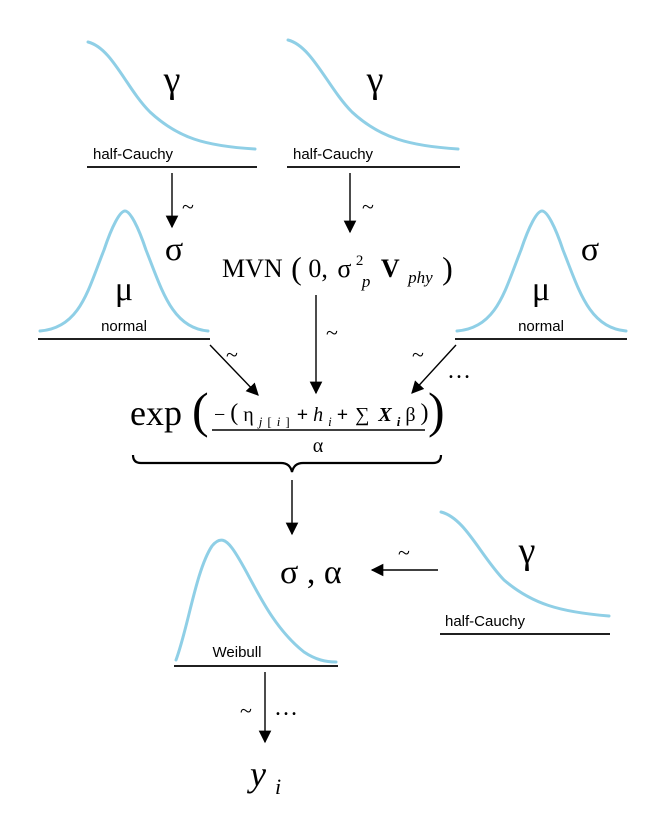 The image size is (661, 826). Describe the element at coordinates (420, 277) in the screenshot. I see `mvn-matrix-sub: phy` at that location.